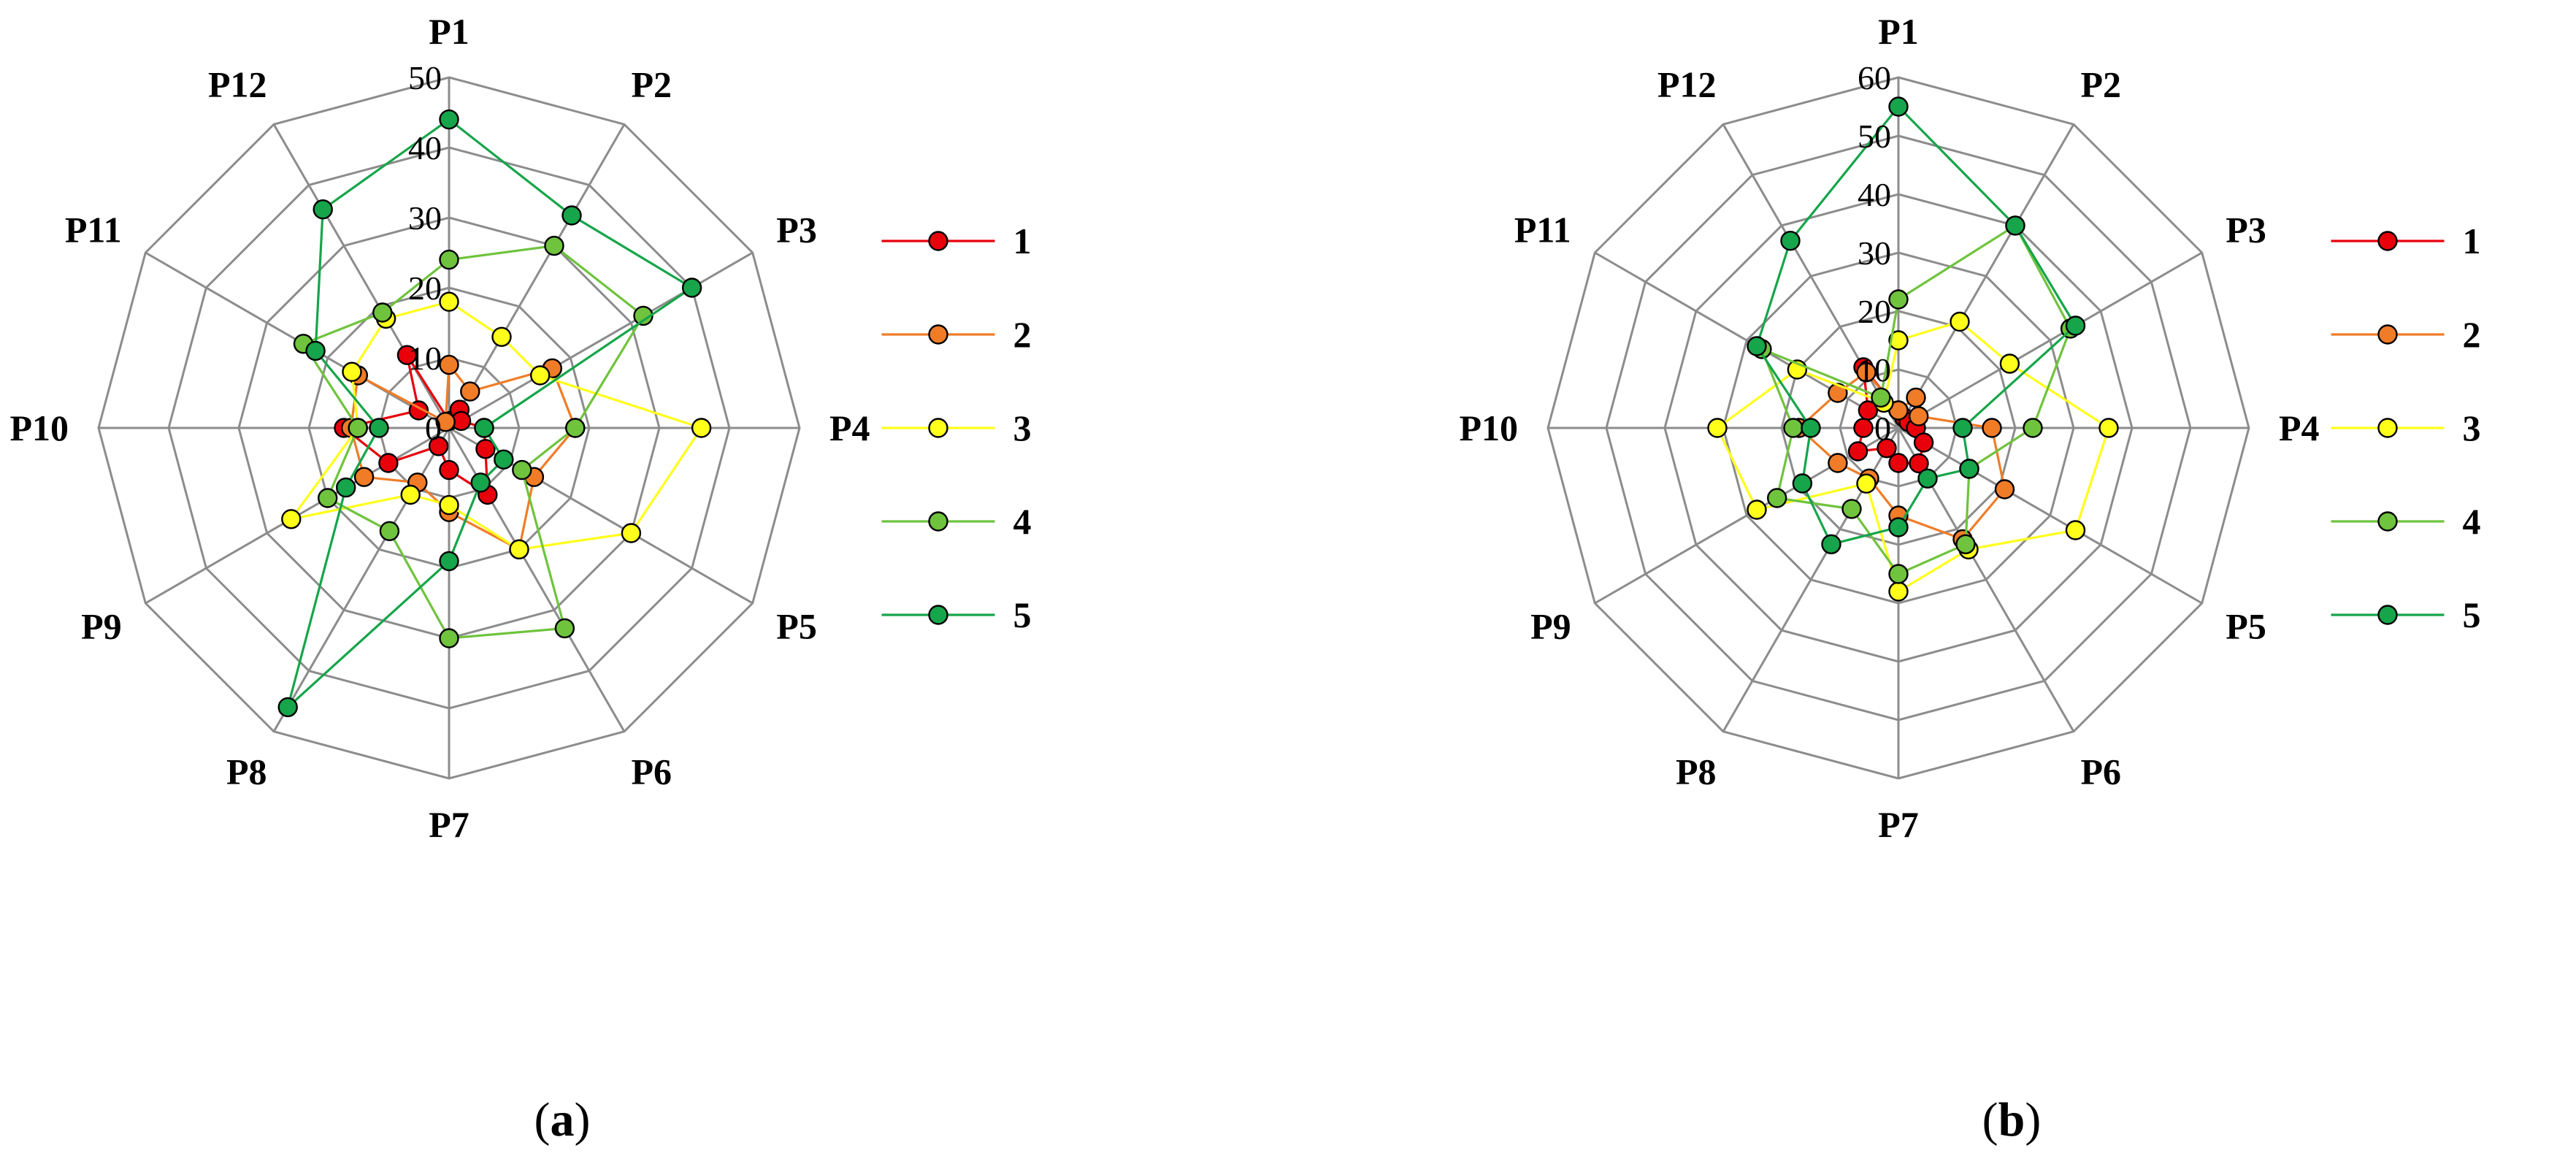  I want to click on axis-label-p12: P12, so click(1687, 84).